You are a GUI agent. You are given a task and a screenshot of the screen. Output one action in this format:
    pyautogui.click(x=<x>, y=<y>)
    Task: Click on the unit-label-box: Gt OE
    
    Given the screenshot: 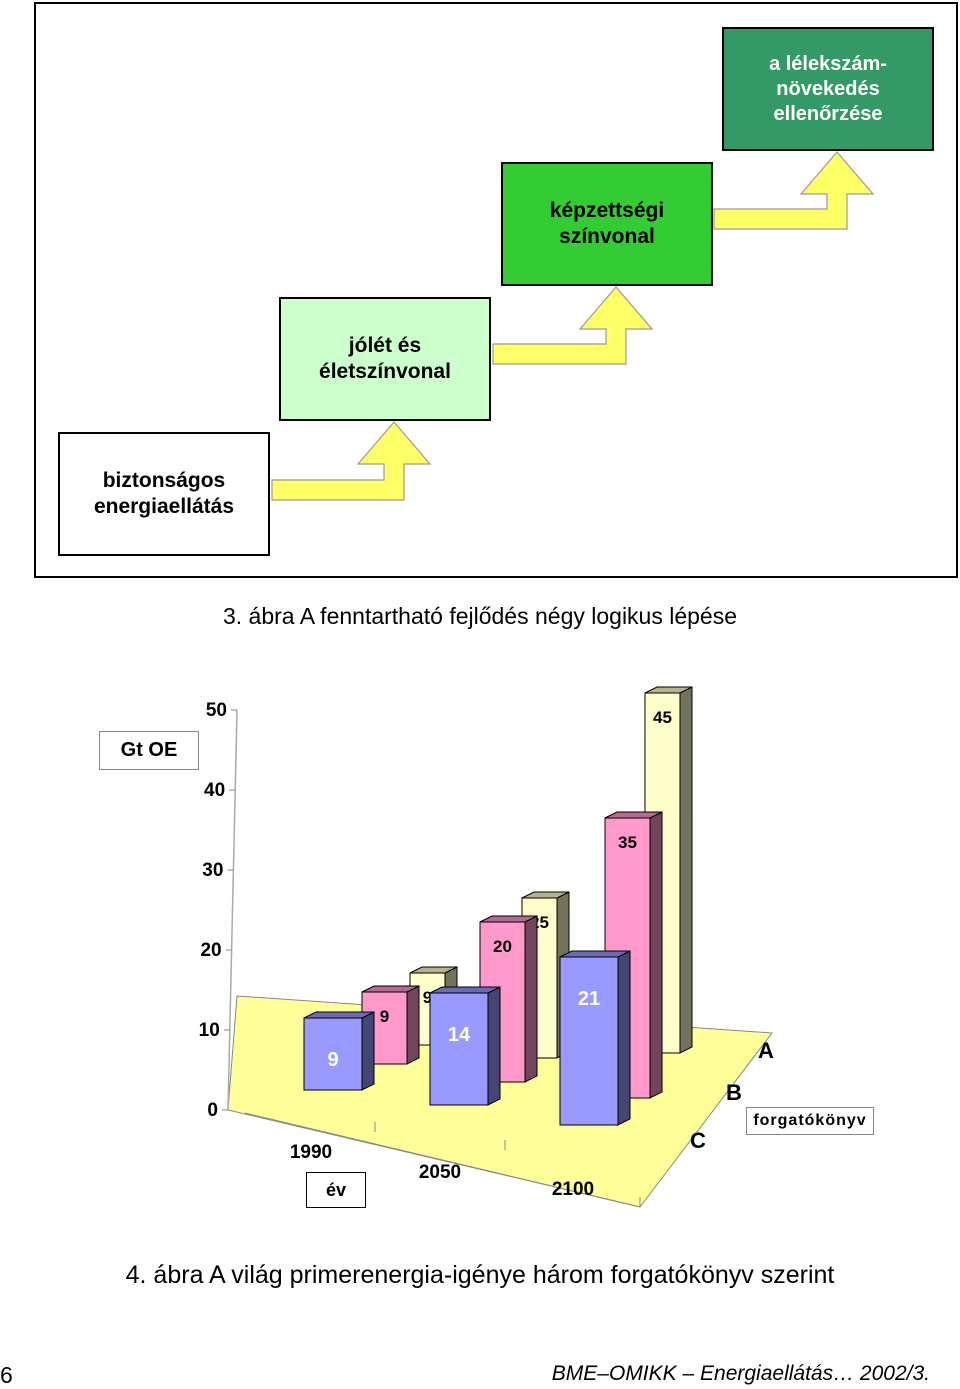 What is the action you would take?
    pyautogui.click(x=149, y=750)
    